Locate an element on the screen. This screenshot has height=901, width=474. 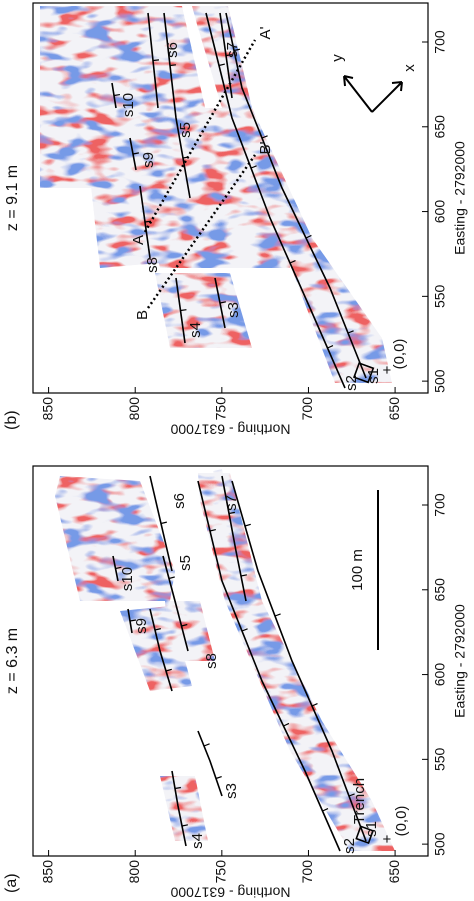
annotation: A is located at coordinates (138, 240).